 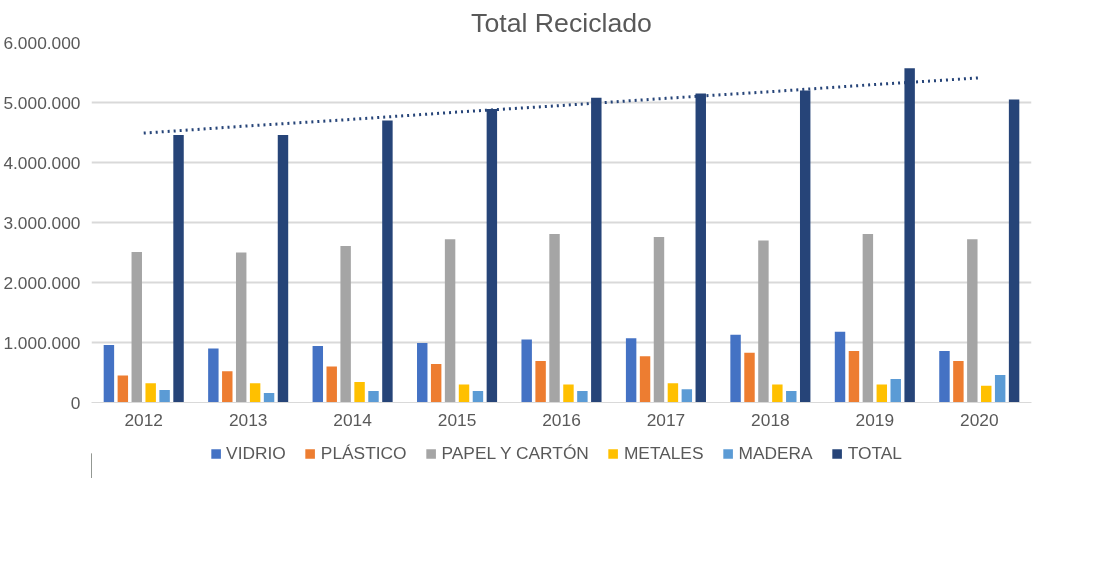 I want to click on legend-label: PLÁSTICO, so click(x=363, y=453).